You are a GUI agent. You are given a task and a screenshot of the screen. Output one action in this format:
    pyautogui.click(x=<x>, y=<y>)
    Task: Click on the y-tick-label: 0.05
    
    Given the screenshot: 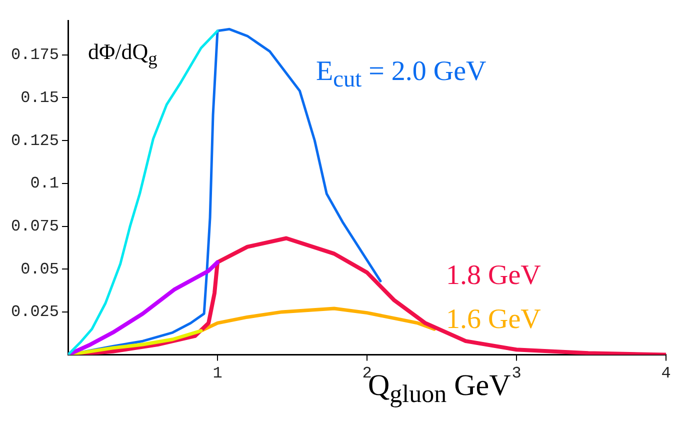 What is the action you would take?
    pyautogui.click(x=40, y=269)
    